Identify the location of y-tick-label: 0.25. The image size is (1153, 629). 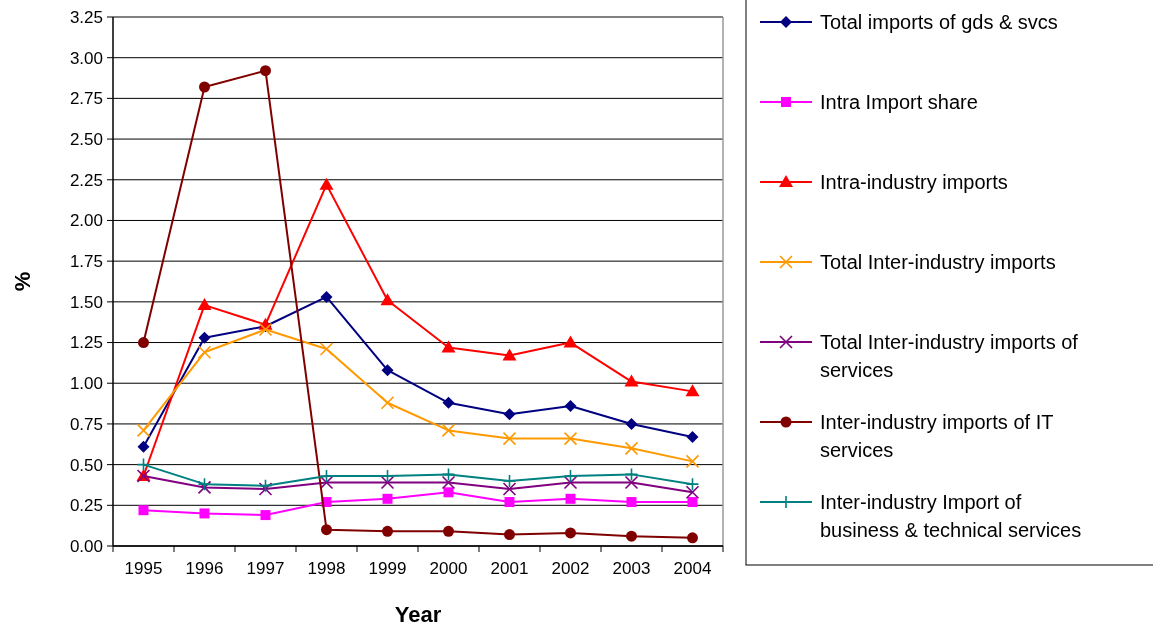
(86, 506).